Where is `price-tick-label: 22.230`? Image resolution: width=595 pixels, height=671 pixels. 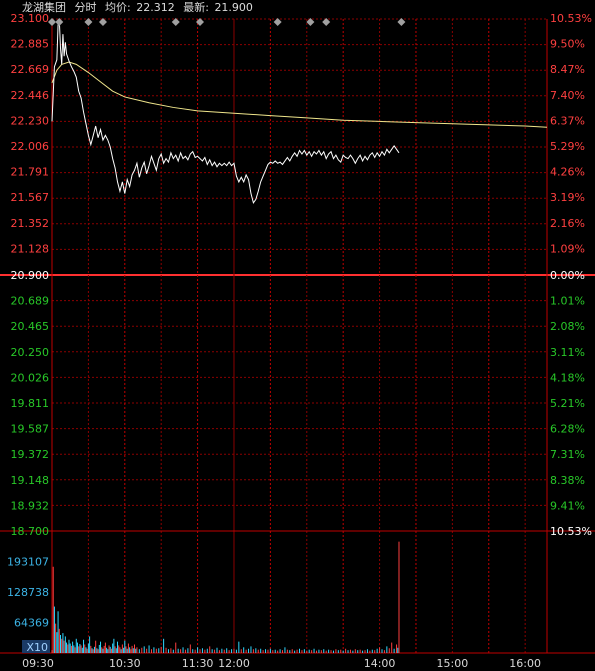 price-tick-label: 22.230 is located at coordinates (30, 120).